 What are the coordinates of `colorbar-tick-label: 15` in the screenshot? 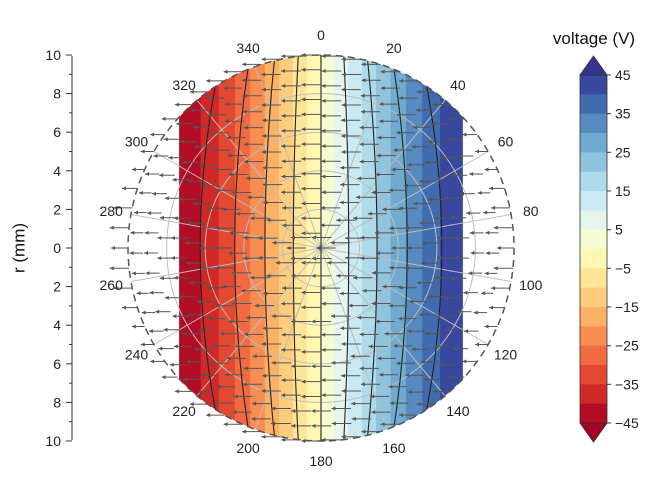 It's located at (623, 191).